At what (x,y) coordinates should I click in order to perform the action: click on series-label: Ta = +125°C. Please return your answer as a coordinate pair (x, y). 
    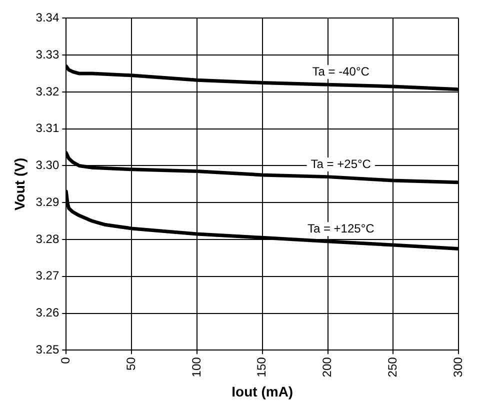
    Looking at the image, I should click on (341, 228).